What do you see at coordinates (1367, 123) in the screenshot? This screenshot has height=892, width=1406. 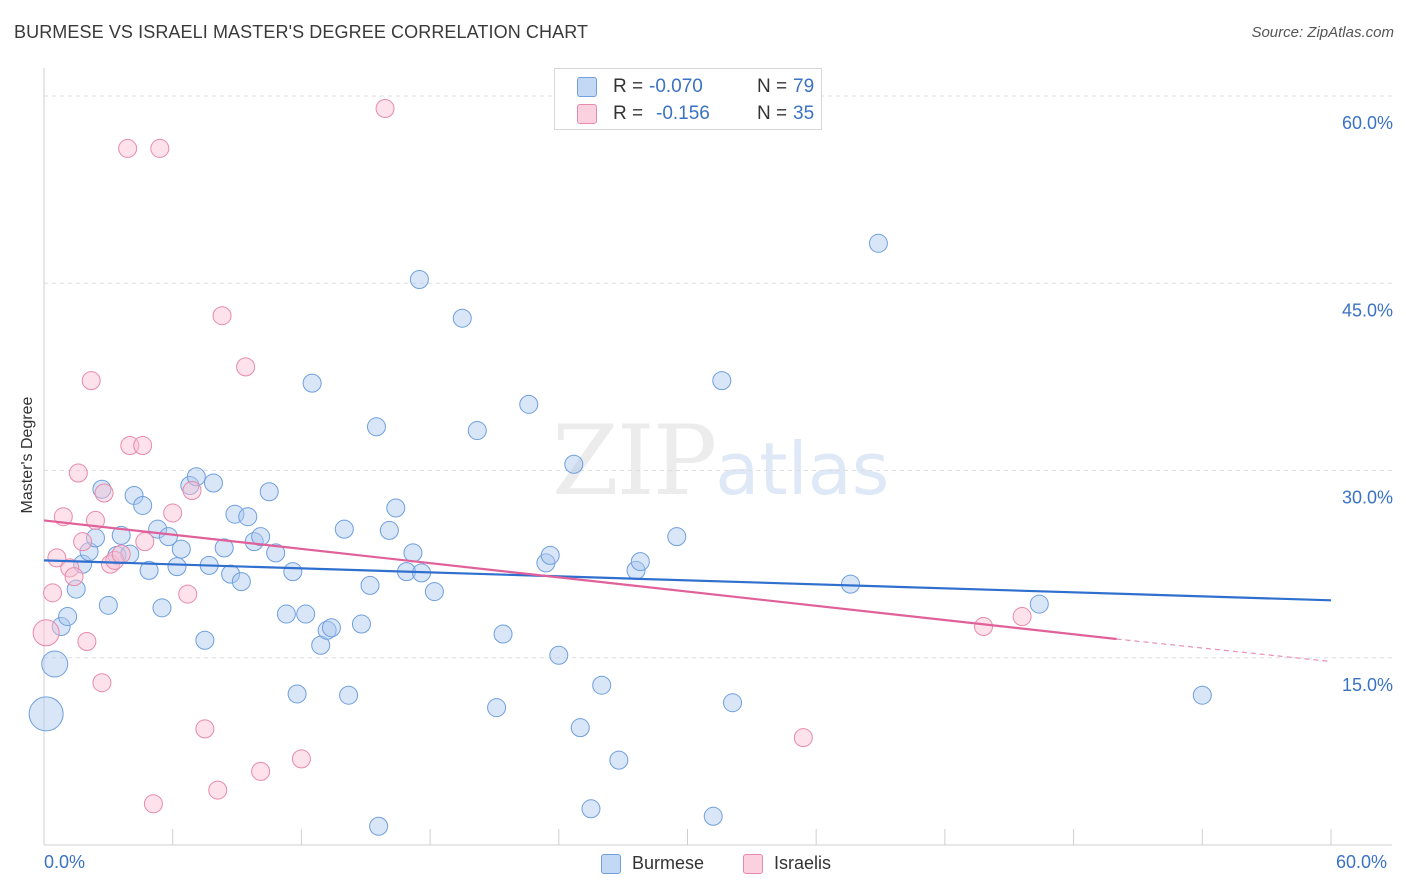 I see `y-tick-label-60: 60.0%` at bounding box center [1367, 123].